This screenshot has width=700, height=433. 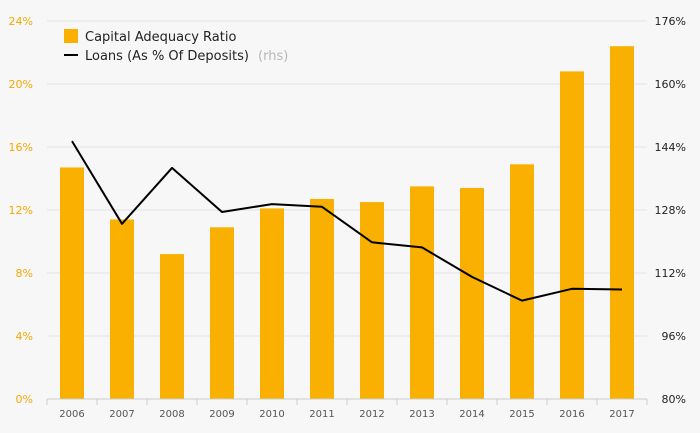 I want to click on x-tick-label: 2009, so click(x=221, y=414).